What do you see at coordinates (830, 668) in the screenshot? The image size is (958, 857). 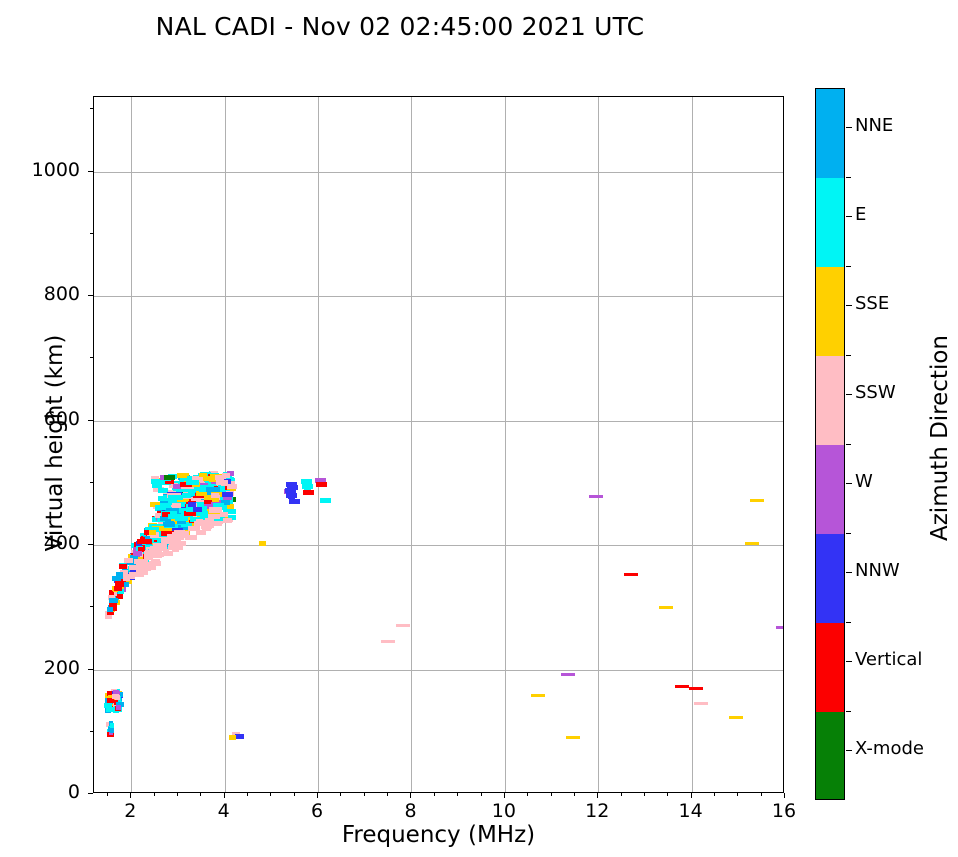 I see `colorbar-segment-vertical` at bounding box center [830, 668].